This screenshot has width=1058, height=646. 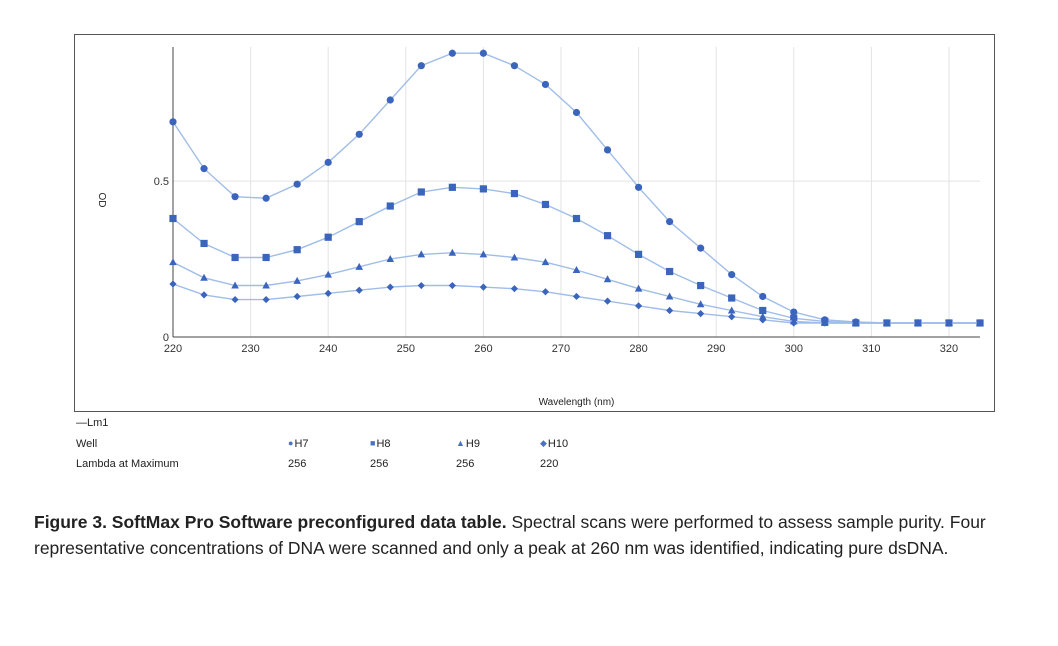 I want to click on well-name: H9, so click(x=472, y=444).